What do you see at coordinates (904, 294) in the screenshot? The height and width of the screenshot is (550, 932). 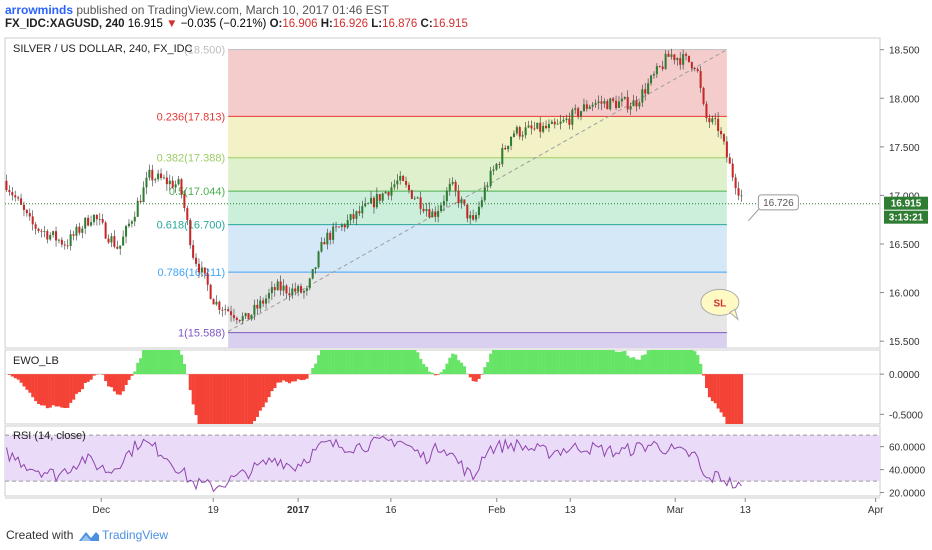 I see `price-tick-label: 16.000` at bounding box center [904, 294].